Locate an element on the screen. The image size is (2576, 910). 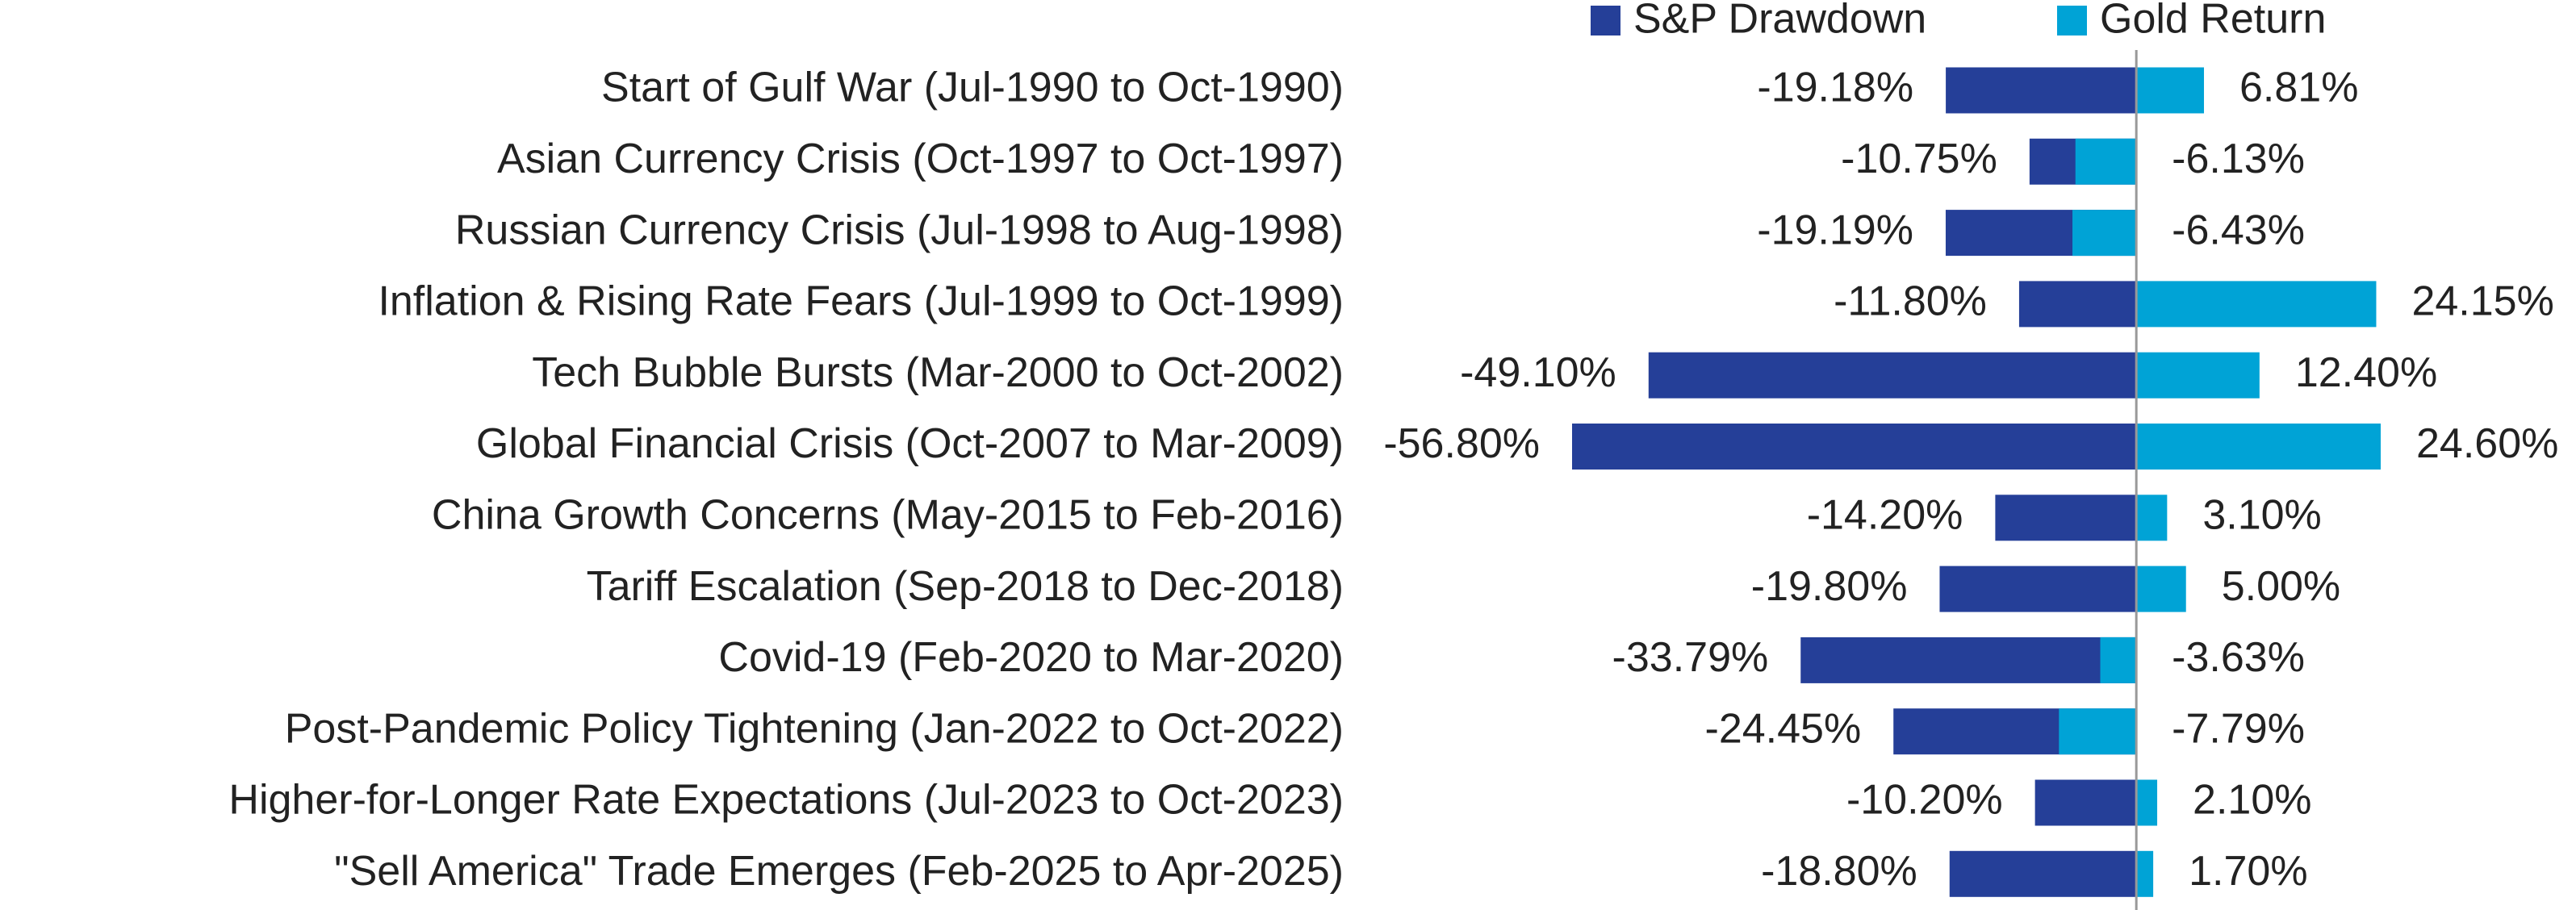
value-label: -11.80% is located at coordinates (1910, 301).